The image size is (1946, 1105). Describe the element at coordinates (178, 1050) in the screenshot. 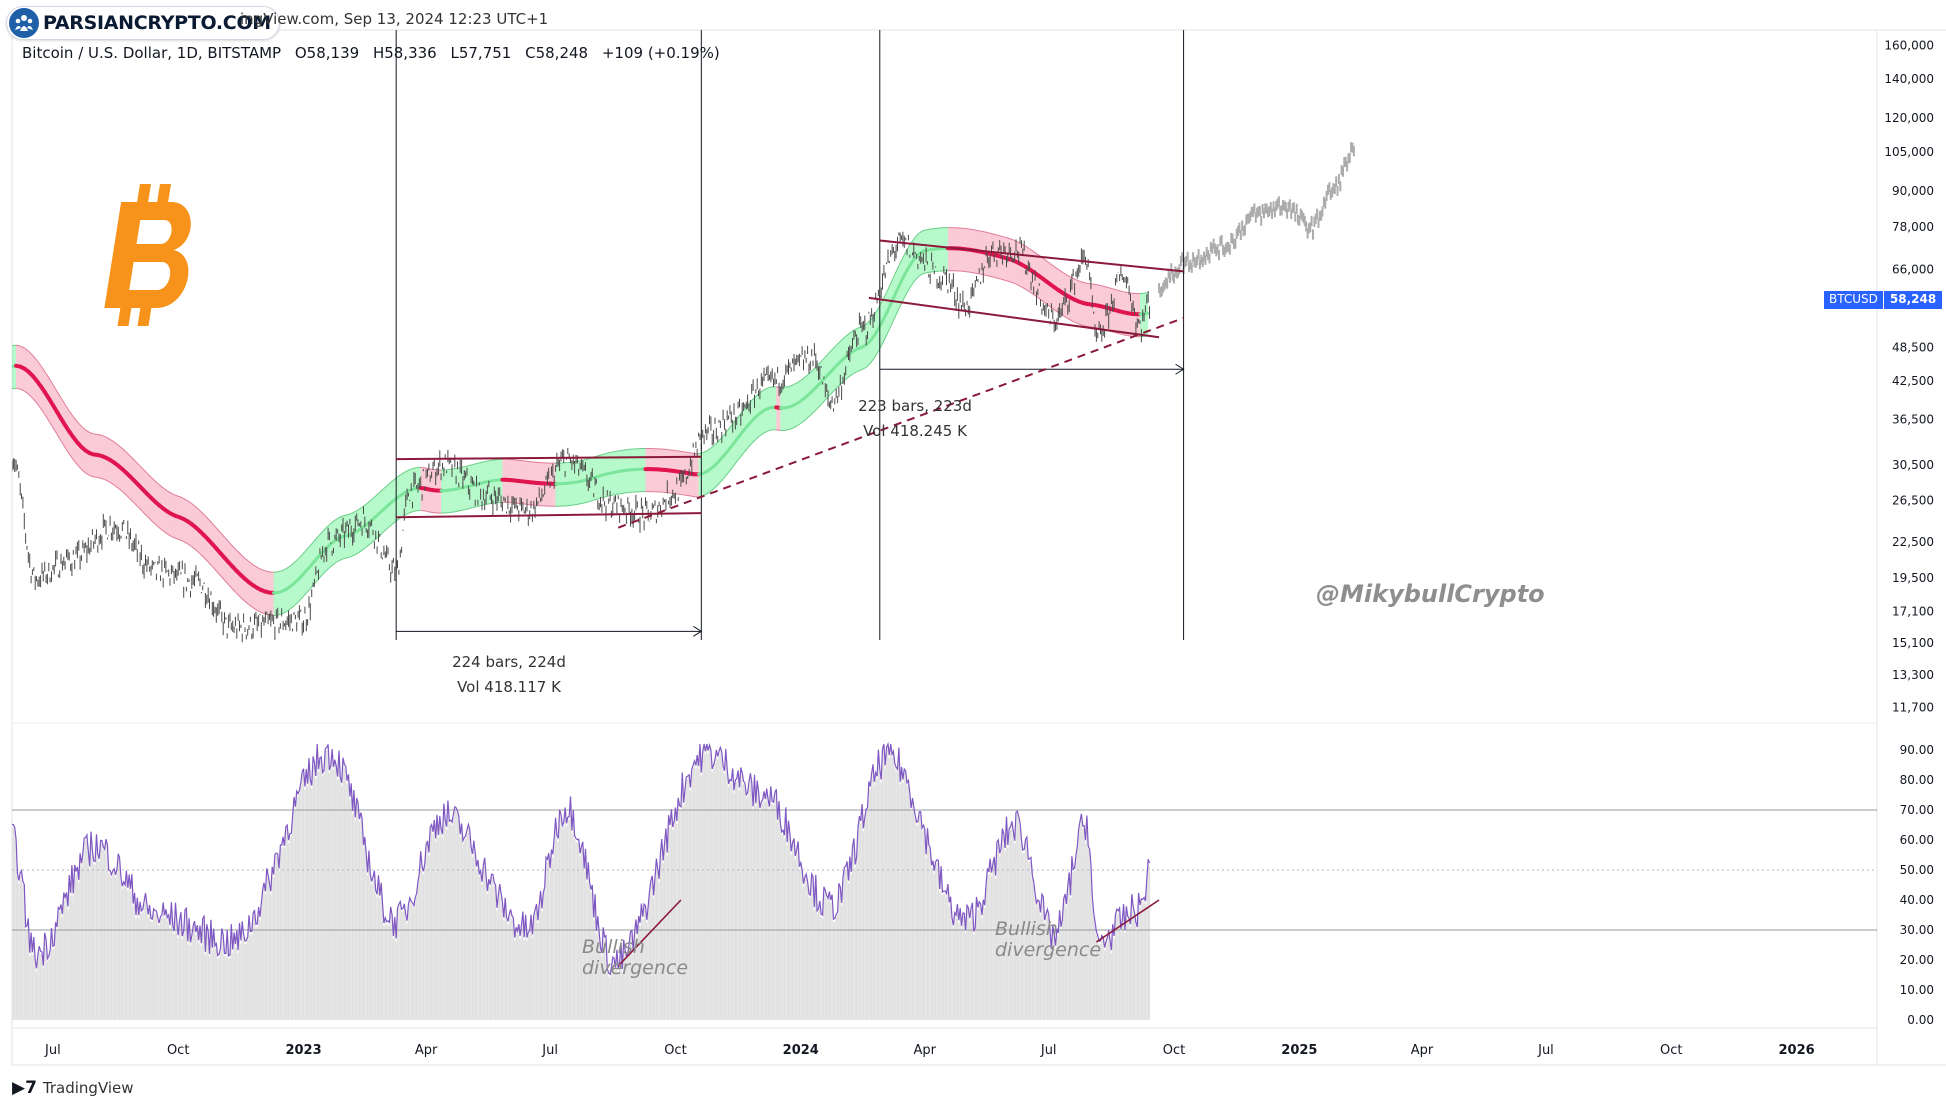

I see `time-tick-label: Oct` at that location.